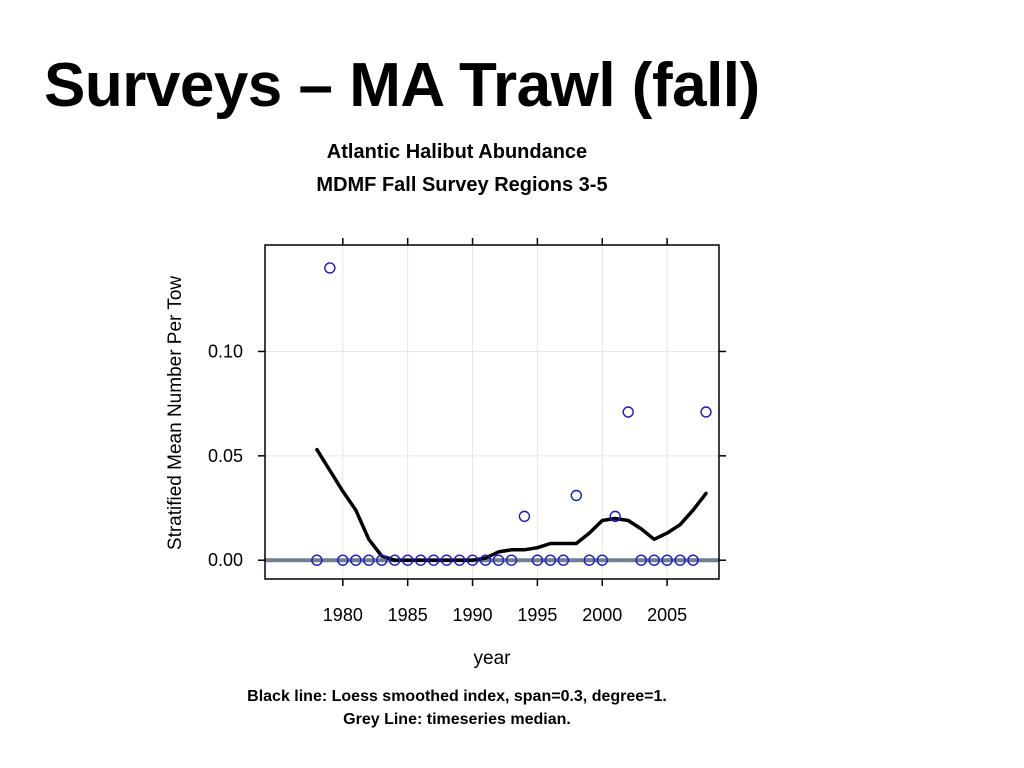 This screenshot has height=768, width=1024. What do you see at coordinates (343, 615) in the screenshot?
I see `x-tick-label: 1980` at bounding box center [343, 615].